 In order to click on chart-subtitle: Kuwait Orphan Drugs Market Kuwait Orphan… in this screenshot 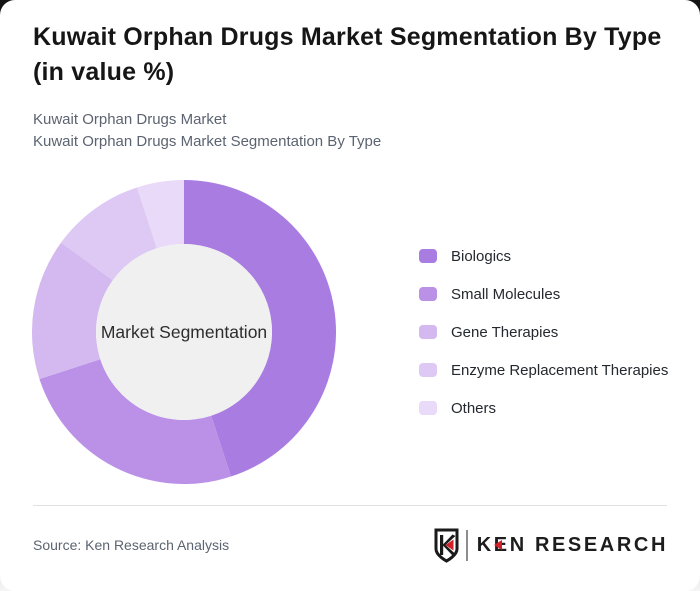, I will do `click(207, 131)`.